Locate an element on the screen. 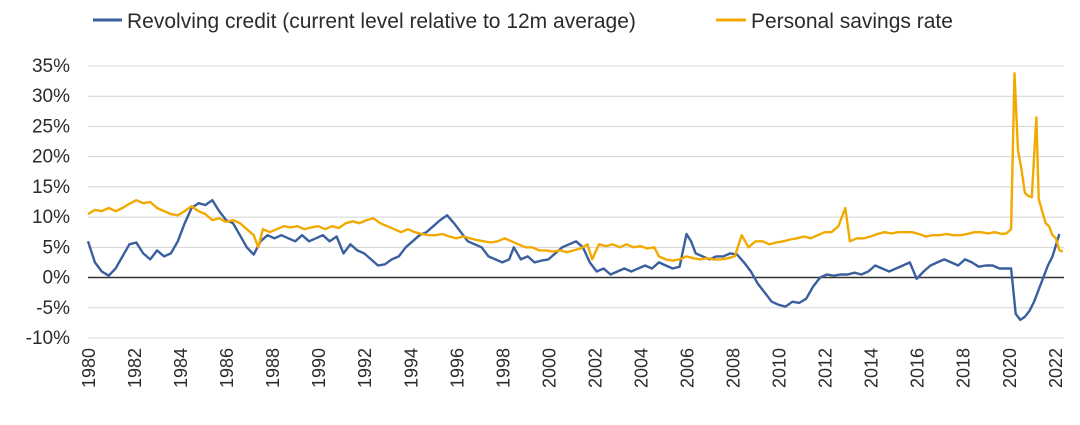 This screenshot has width=1080, height=425. x-tick-label: 2004 is located at coordinates (641, 368).